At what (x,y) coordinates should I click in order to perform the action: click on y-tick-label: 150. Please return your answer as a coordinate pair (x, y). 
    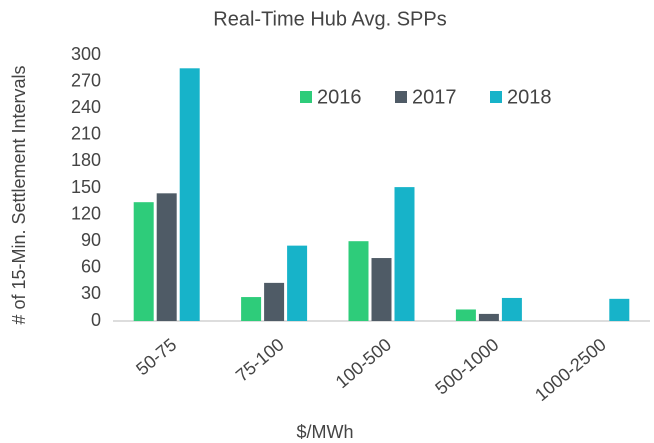
    Looking at the image, I should click on (86, 187).